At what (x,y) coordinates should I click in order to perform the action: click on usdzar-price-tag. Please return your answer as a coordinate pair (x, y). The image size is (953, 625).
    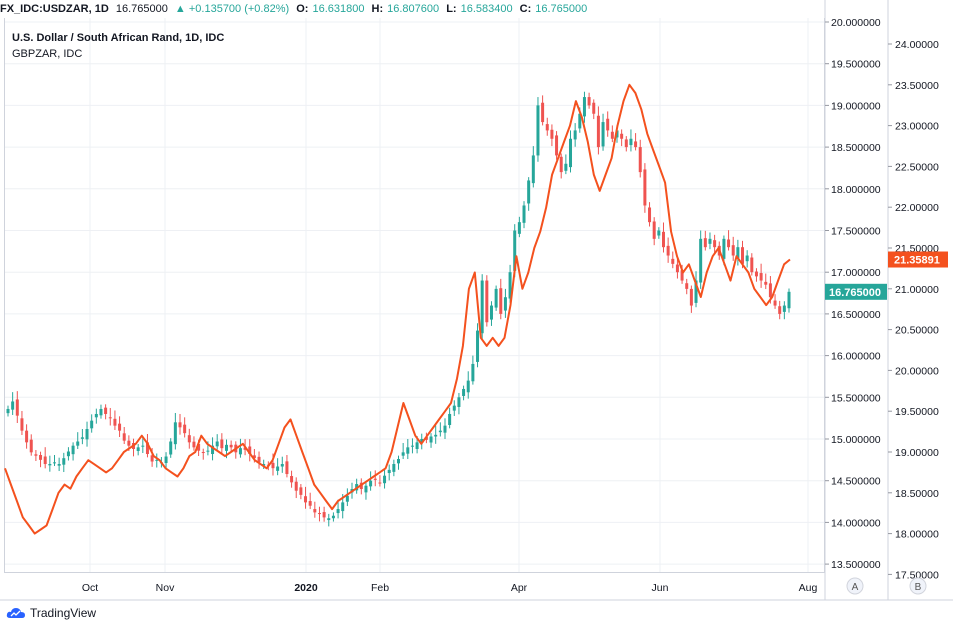
    Looking at the image, I should click on (856, 291).